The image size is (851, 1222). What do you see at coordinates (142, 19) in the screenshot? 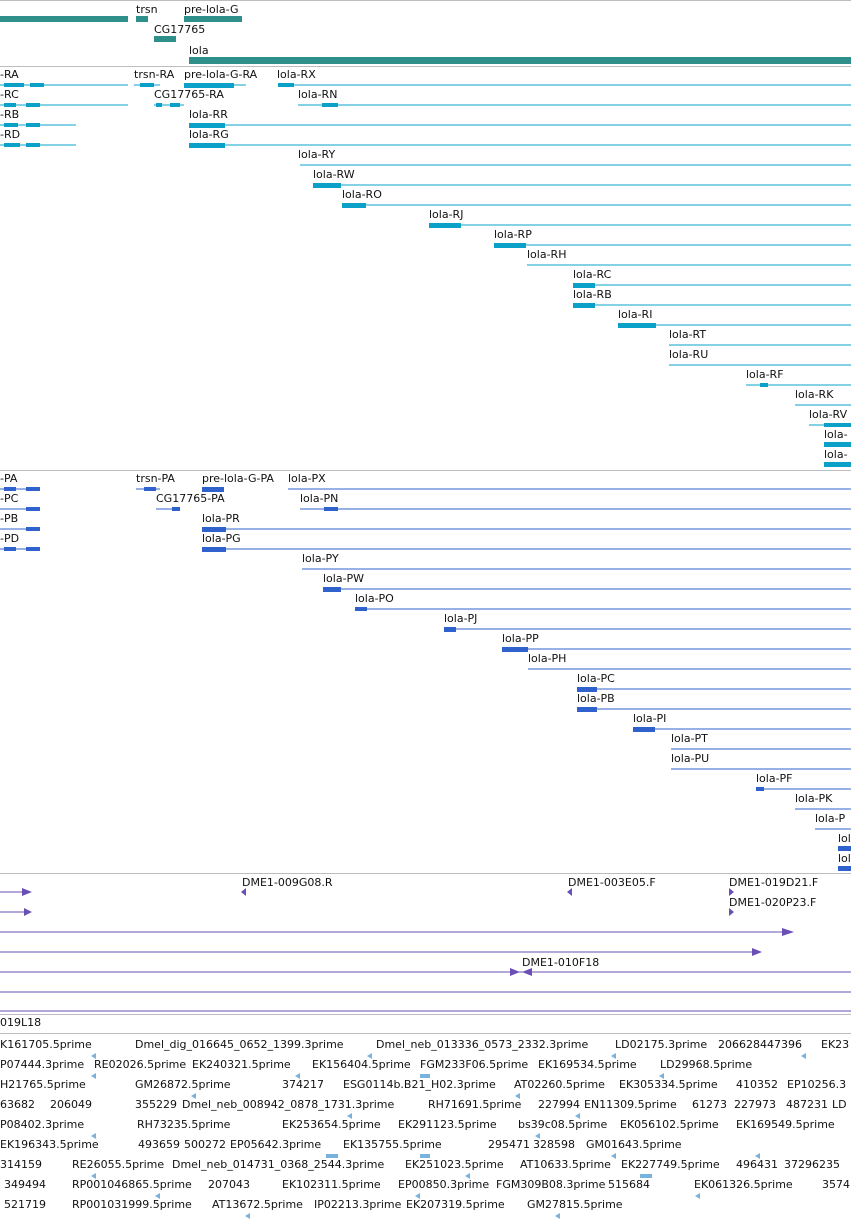
I see `gene-trsn-bar` at bounding box center [142, 19].